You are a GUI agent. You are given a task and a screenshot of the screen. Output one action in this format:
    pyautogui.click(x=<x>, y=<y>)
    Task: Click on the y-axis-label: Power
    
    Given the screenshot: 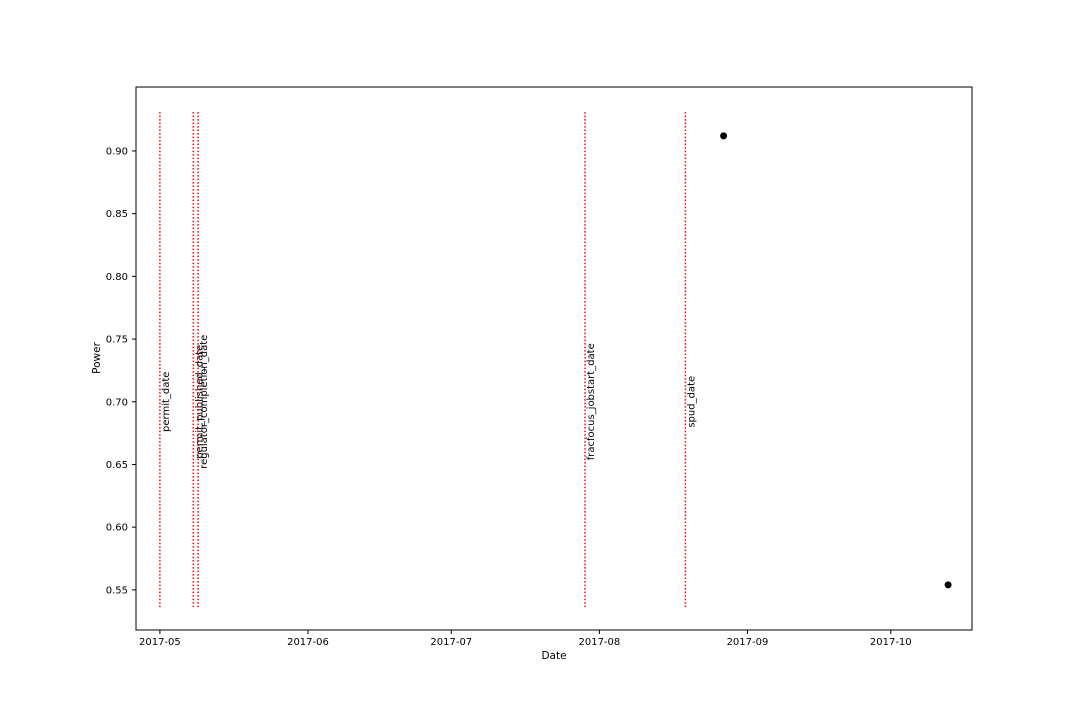 What is the action you would take?
    pyautogui.click(x=97, y=357)
    